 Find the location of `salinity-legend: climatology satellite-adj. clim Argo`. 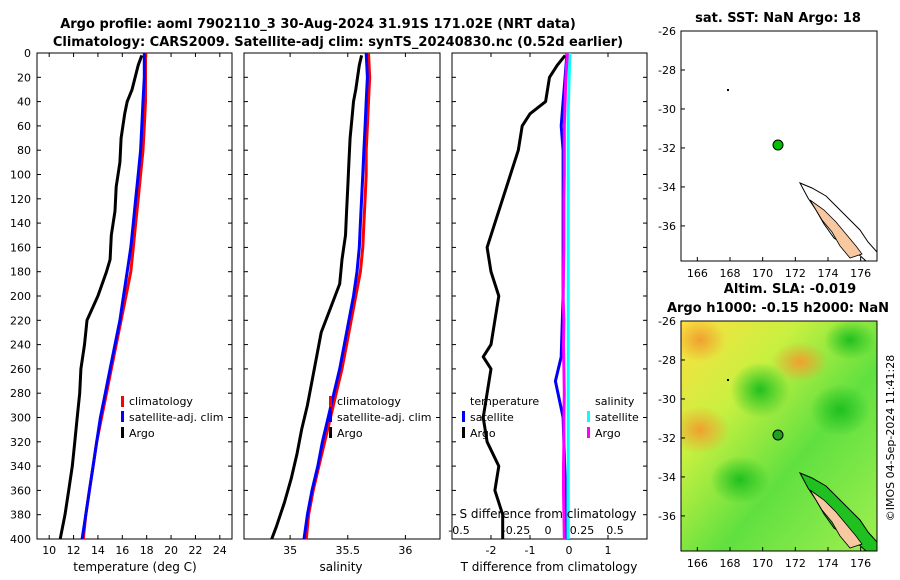

salinity-legend: climatology satellite-adj. clim Argo is located at coordinates (380, 417).